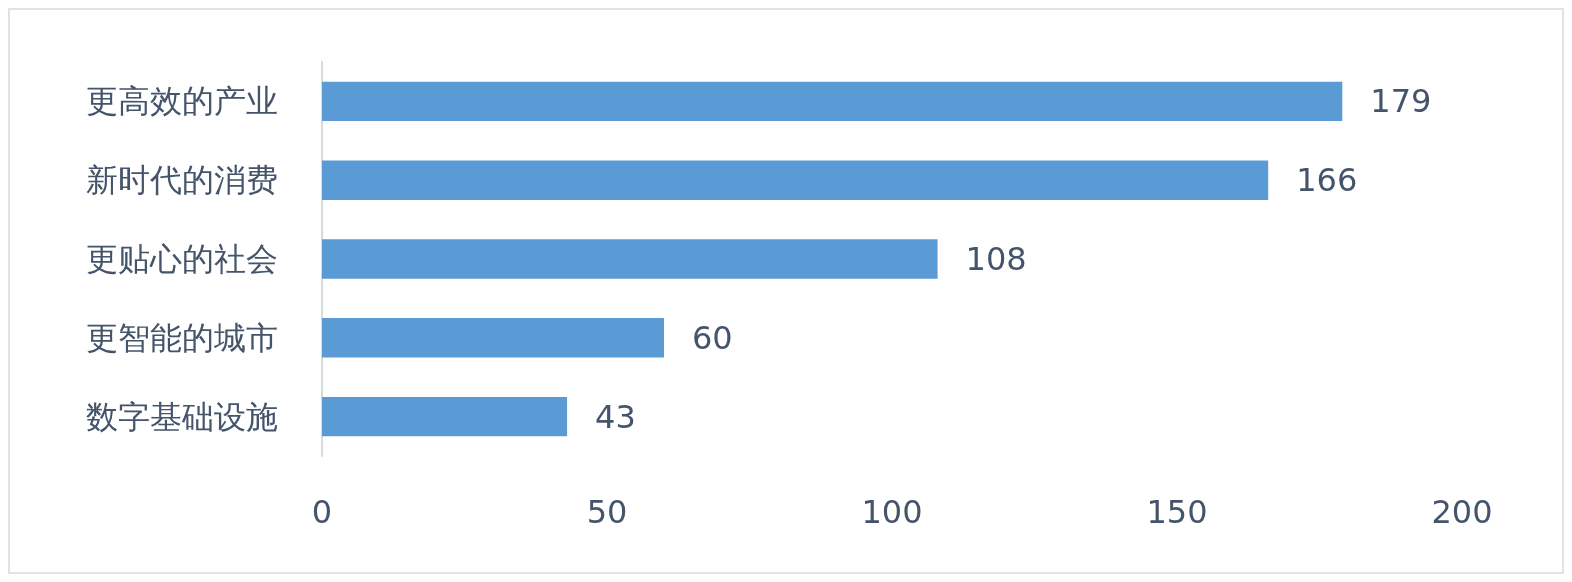  I want to click on x-tick-label: 200, so click(1462, 512).